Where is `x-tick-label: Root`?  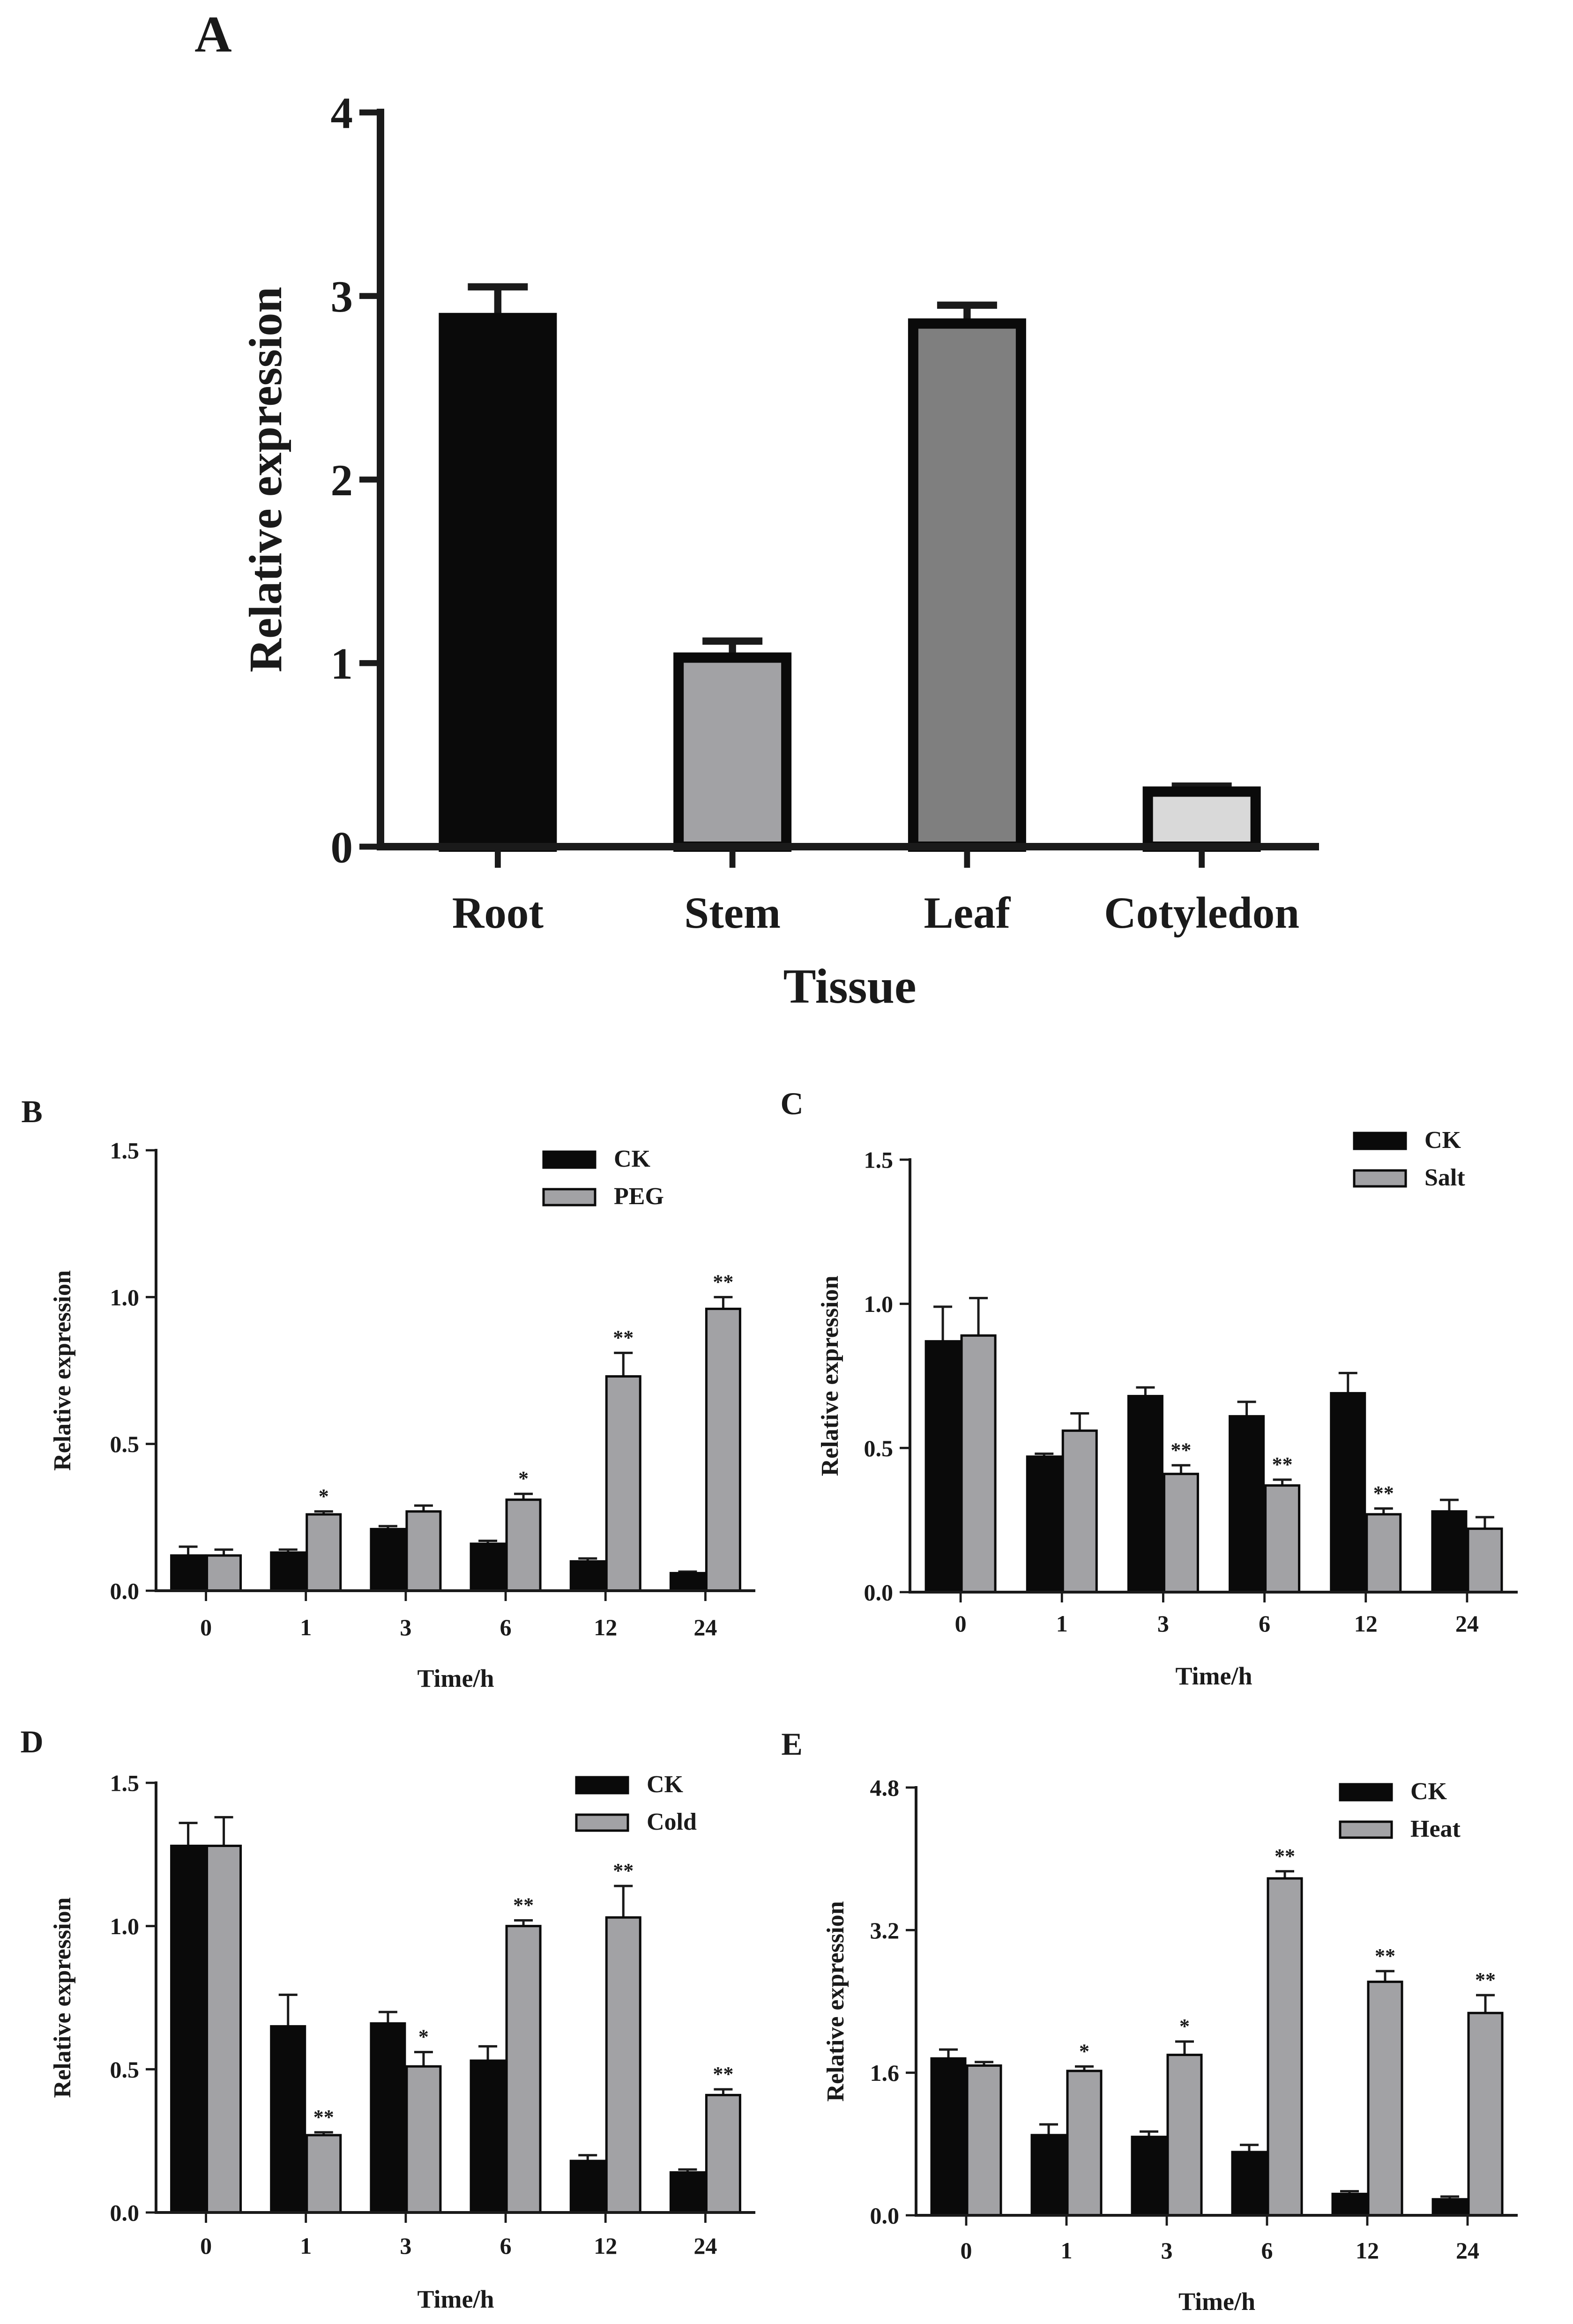
x-tick-label: Root is located at coordinates (498, 913).